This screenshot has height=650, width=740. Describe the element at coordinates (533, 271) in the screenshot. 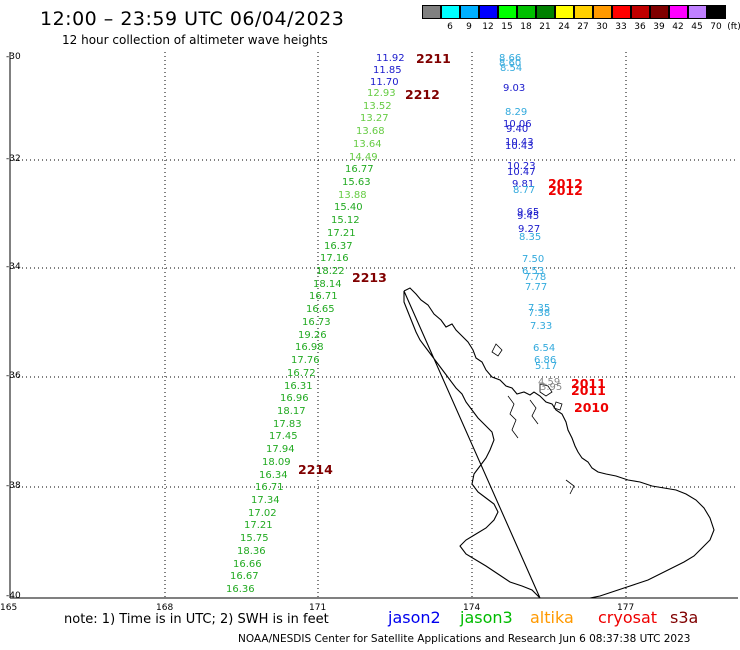

I see `east-wave-label: 6.53` at that location.